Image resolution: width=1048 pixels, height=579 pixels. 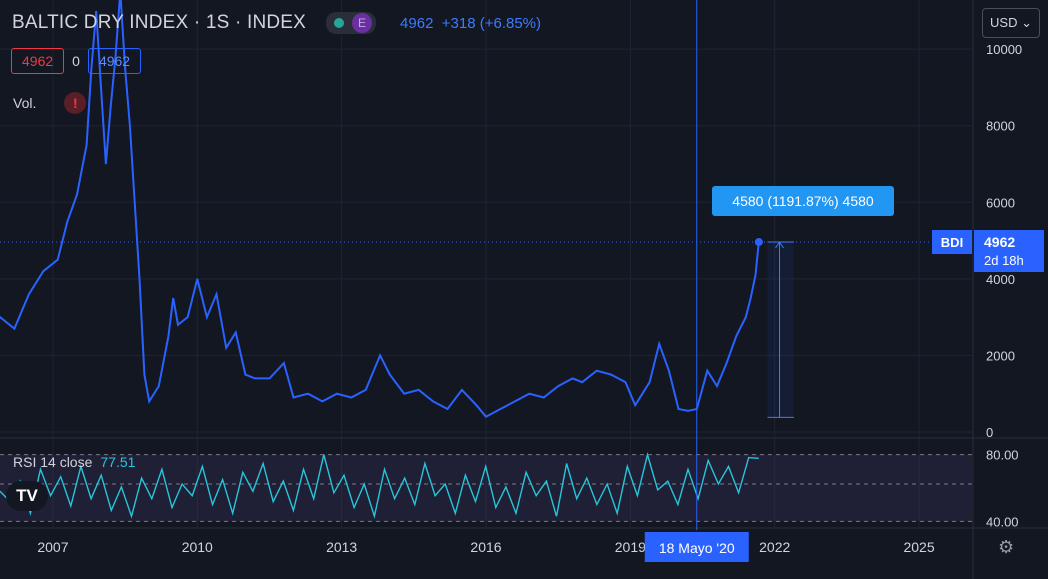 I want to click on crosshair-date-box, so click(x=696, y=547).